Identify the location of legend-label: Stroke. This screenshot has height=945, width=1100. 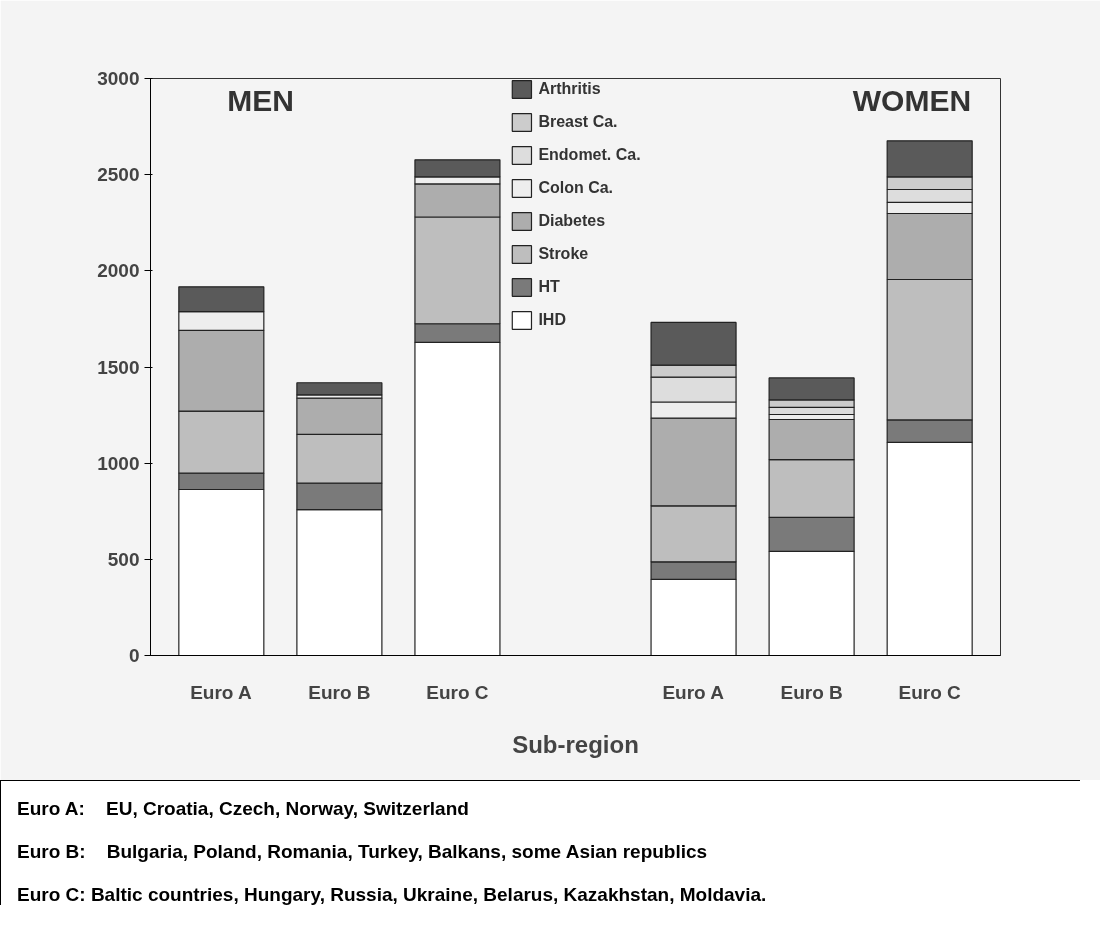
(563, 254).